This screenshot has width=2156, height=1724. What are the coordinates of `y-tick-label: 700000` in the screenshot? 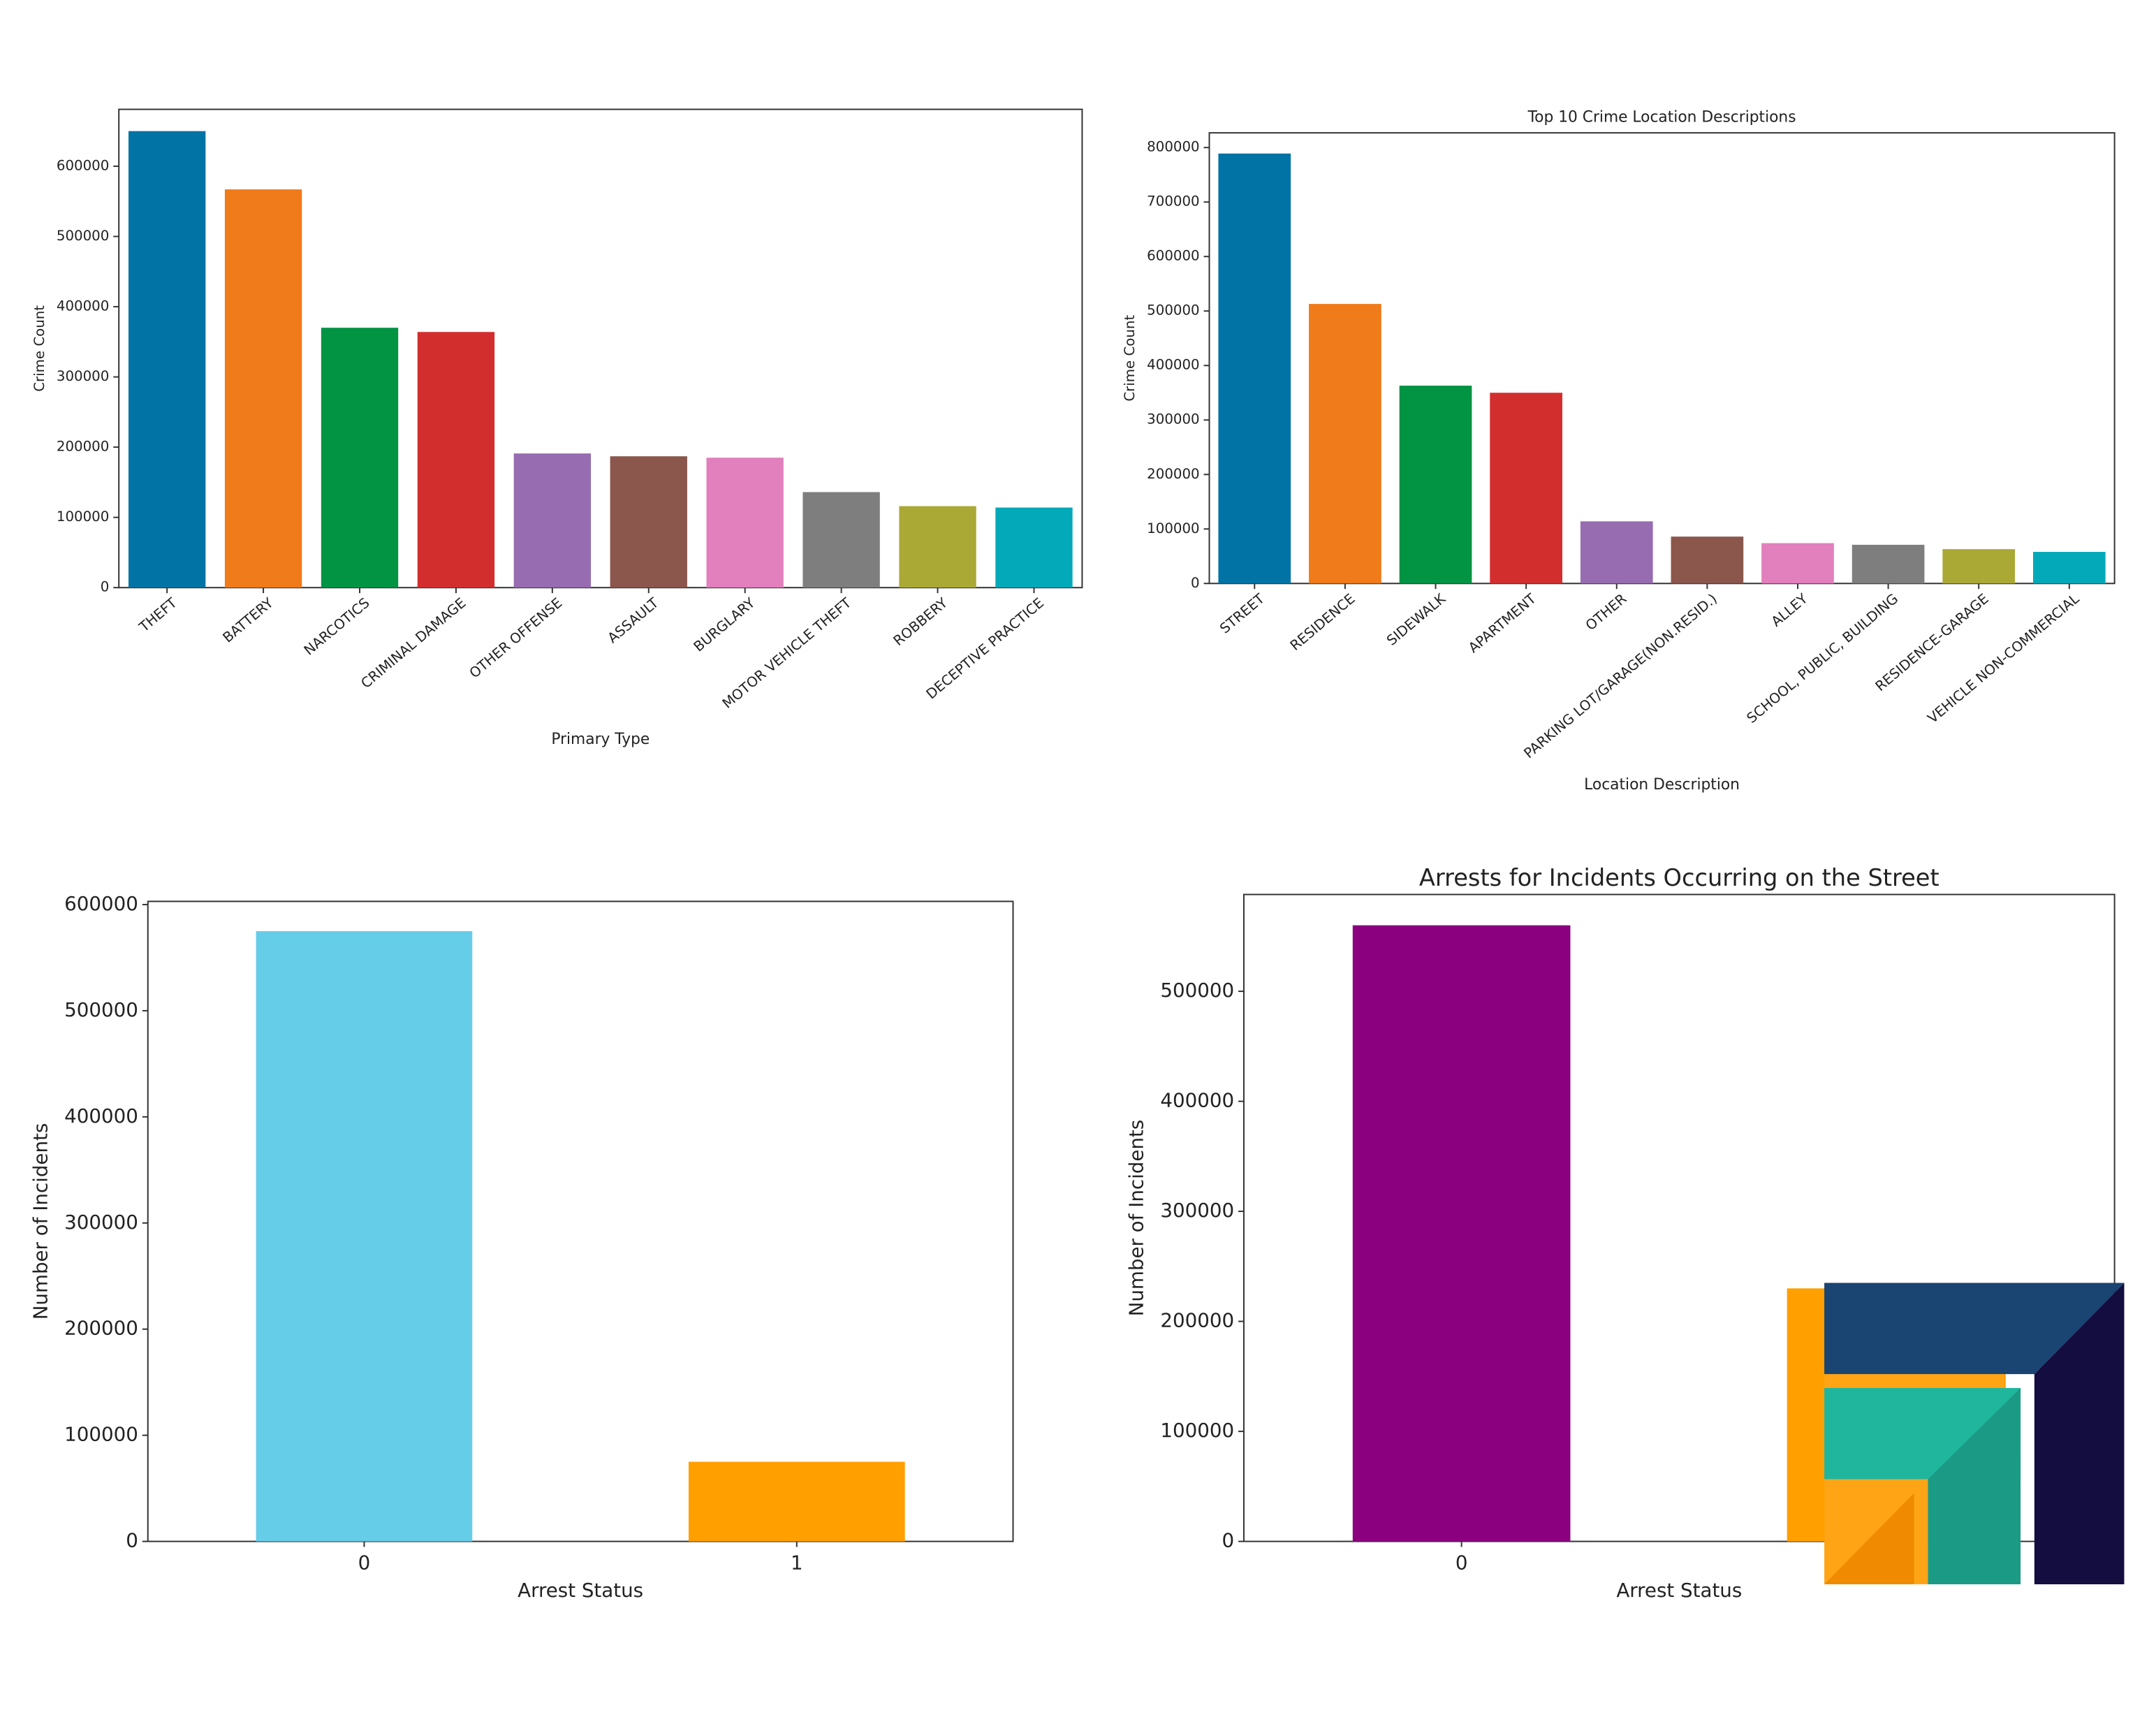 It's located at (1173, 201).